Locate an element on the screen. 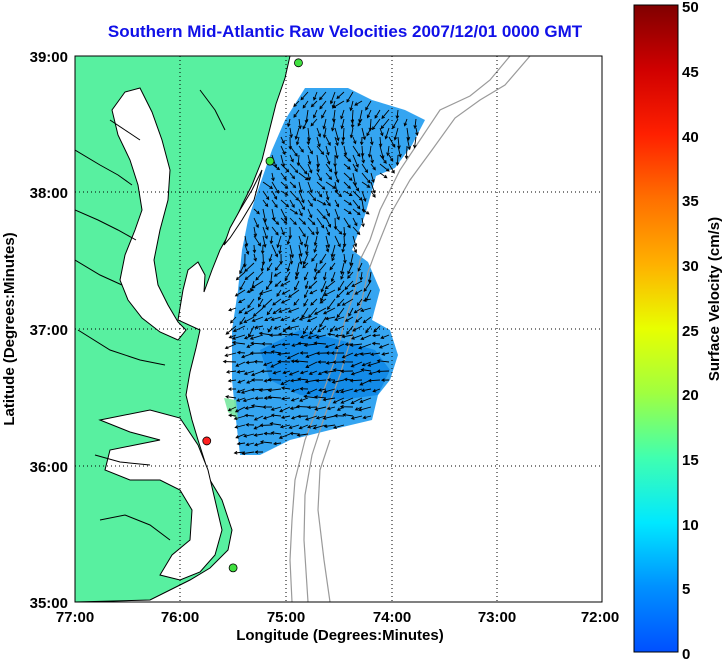  x-axis-label: Longitude (Degrees:Minutes) is located at coordinates (340, 635).